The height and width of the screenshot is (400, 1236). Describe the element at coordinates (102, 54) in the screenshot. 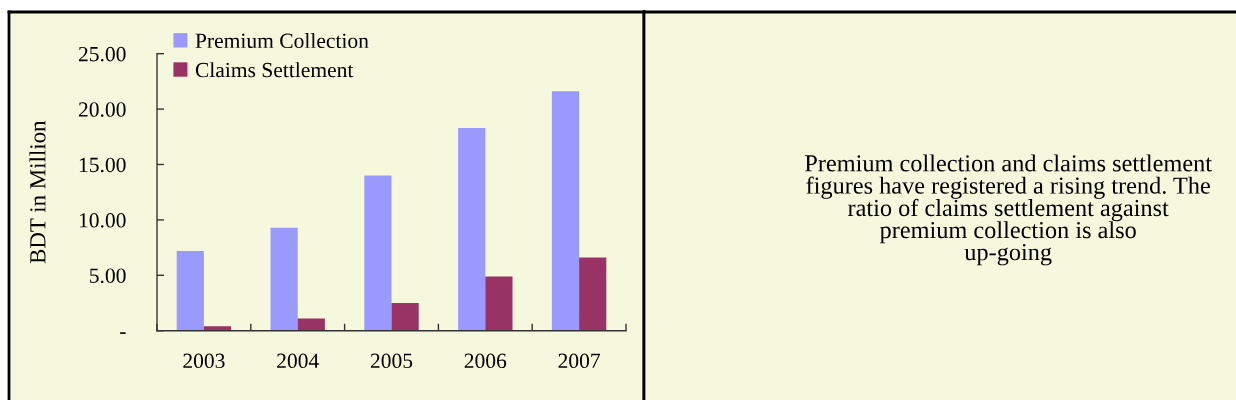

I see `y-tick-label: 25.00` at that location.